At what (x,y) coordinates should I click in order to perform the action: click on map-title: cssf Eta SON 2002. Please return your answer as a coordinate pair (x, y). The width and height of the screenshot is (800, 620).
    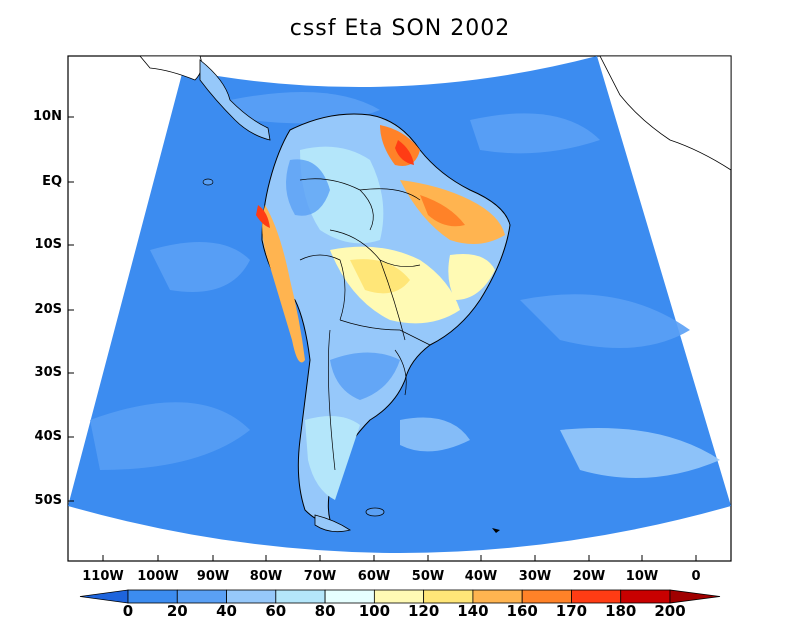
    Looking at the image, I should click on (400, 28).